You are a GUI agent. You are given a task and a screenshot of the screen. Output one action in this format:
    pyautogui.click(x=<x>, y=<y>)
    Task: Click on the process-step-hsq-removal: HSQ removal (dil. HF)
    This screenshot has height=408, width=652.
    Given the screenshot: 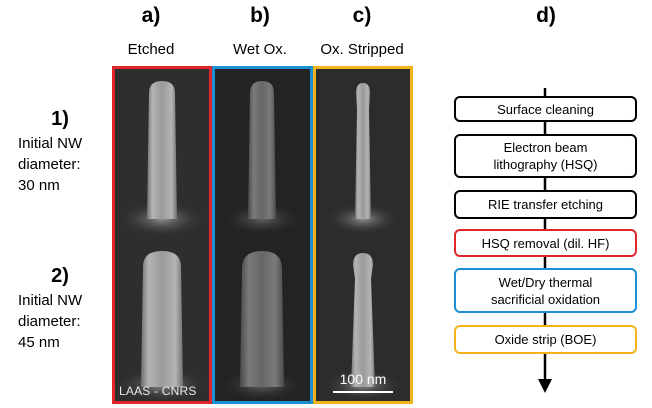 What is the action you would take?
    pyautogui.click(x=545, y=243)
    